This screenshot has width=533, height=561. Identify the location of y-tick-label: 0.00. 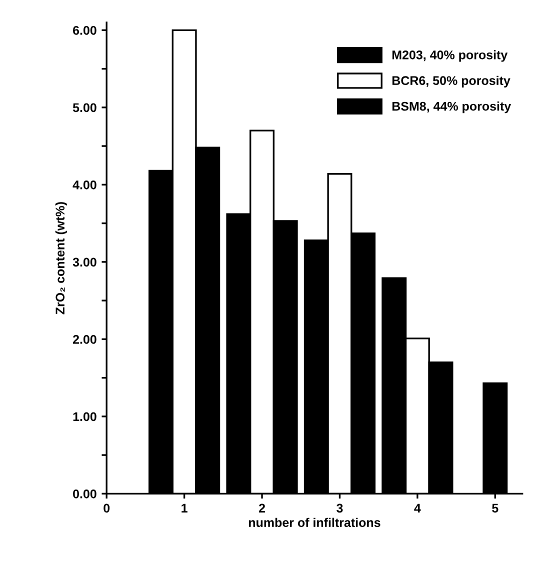
(84, 493).